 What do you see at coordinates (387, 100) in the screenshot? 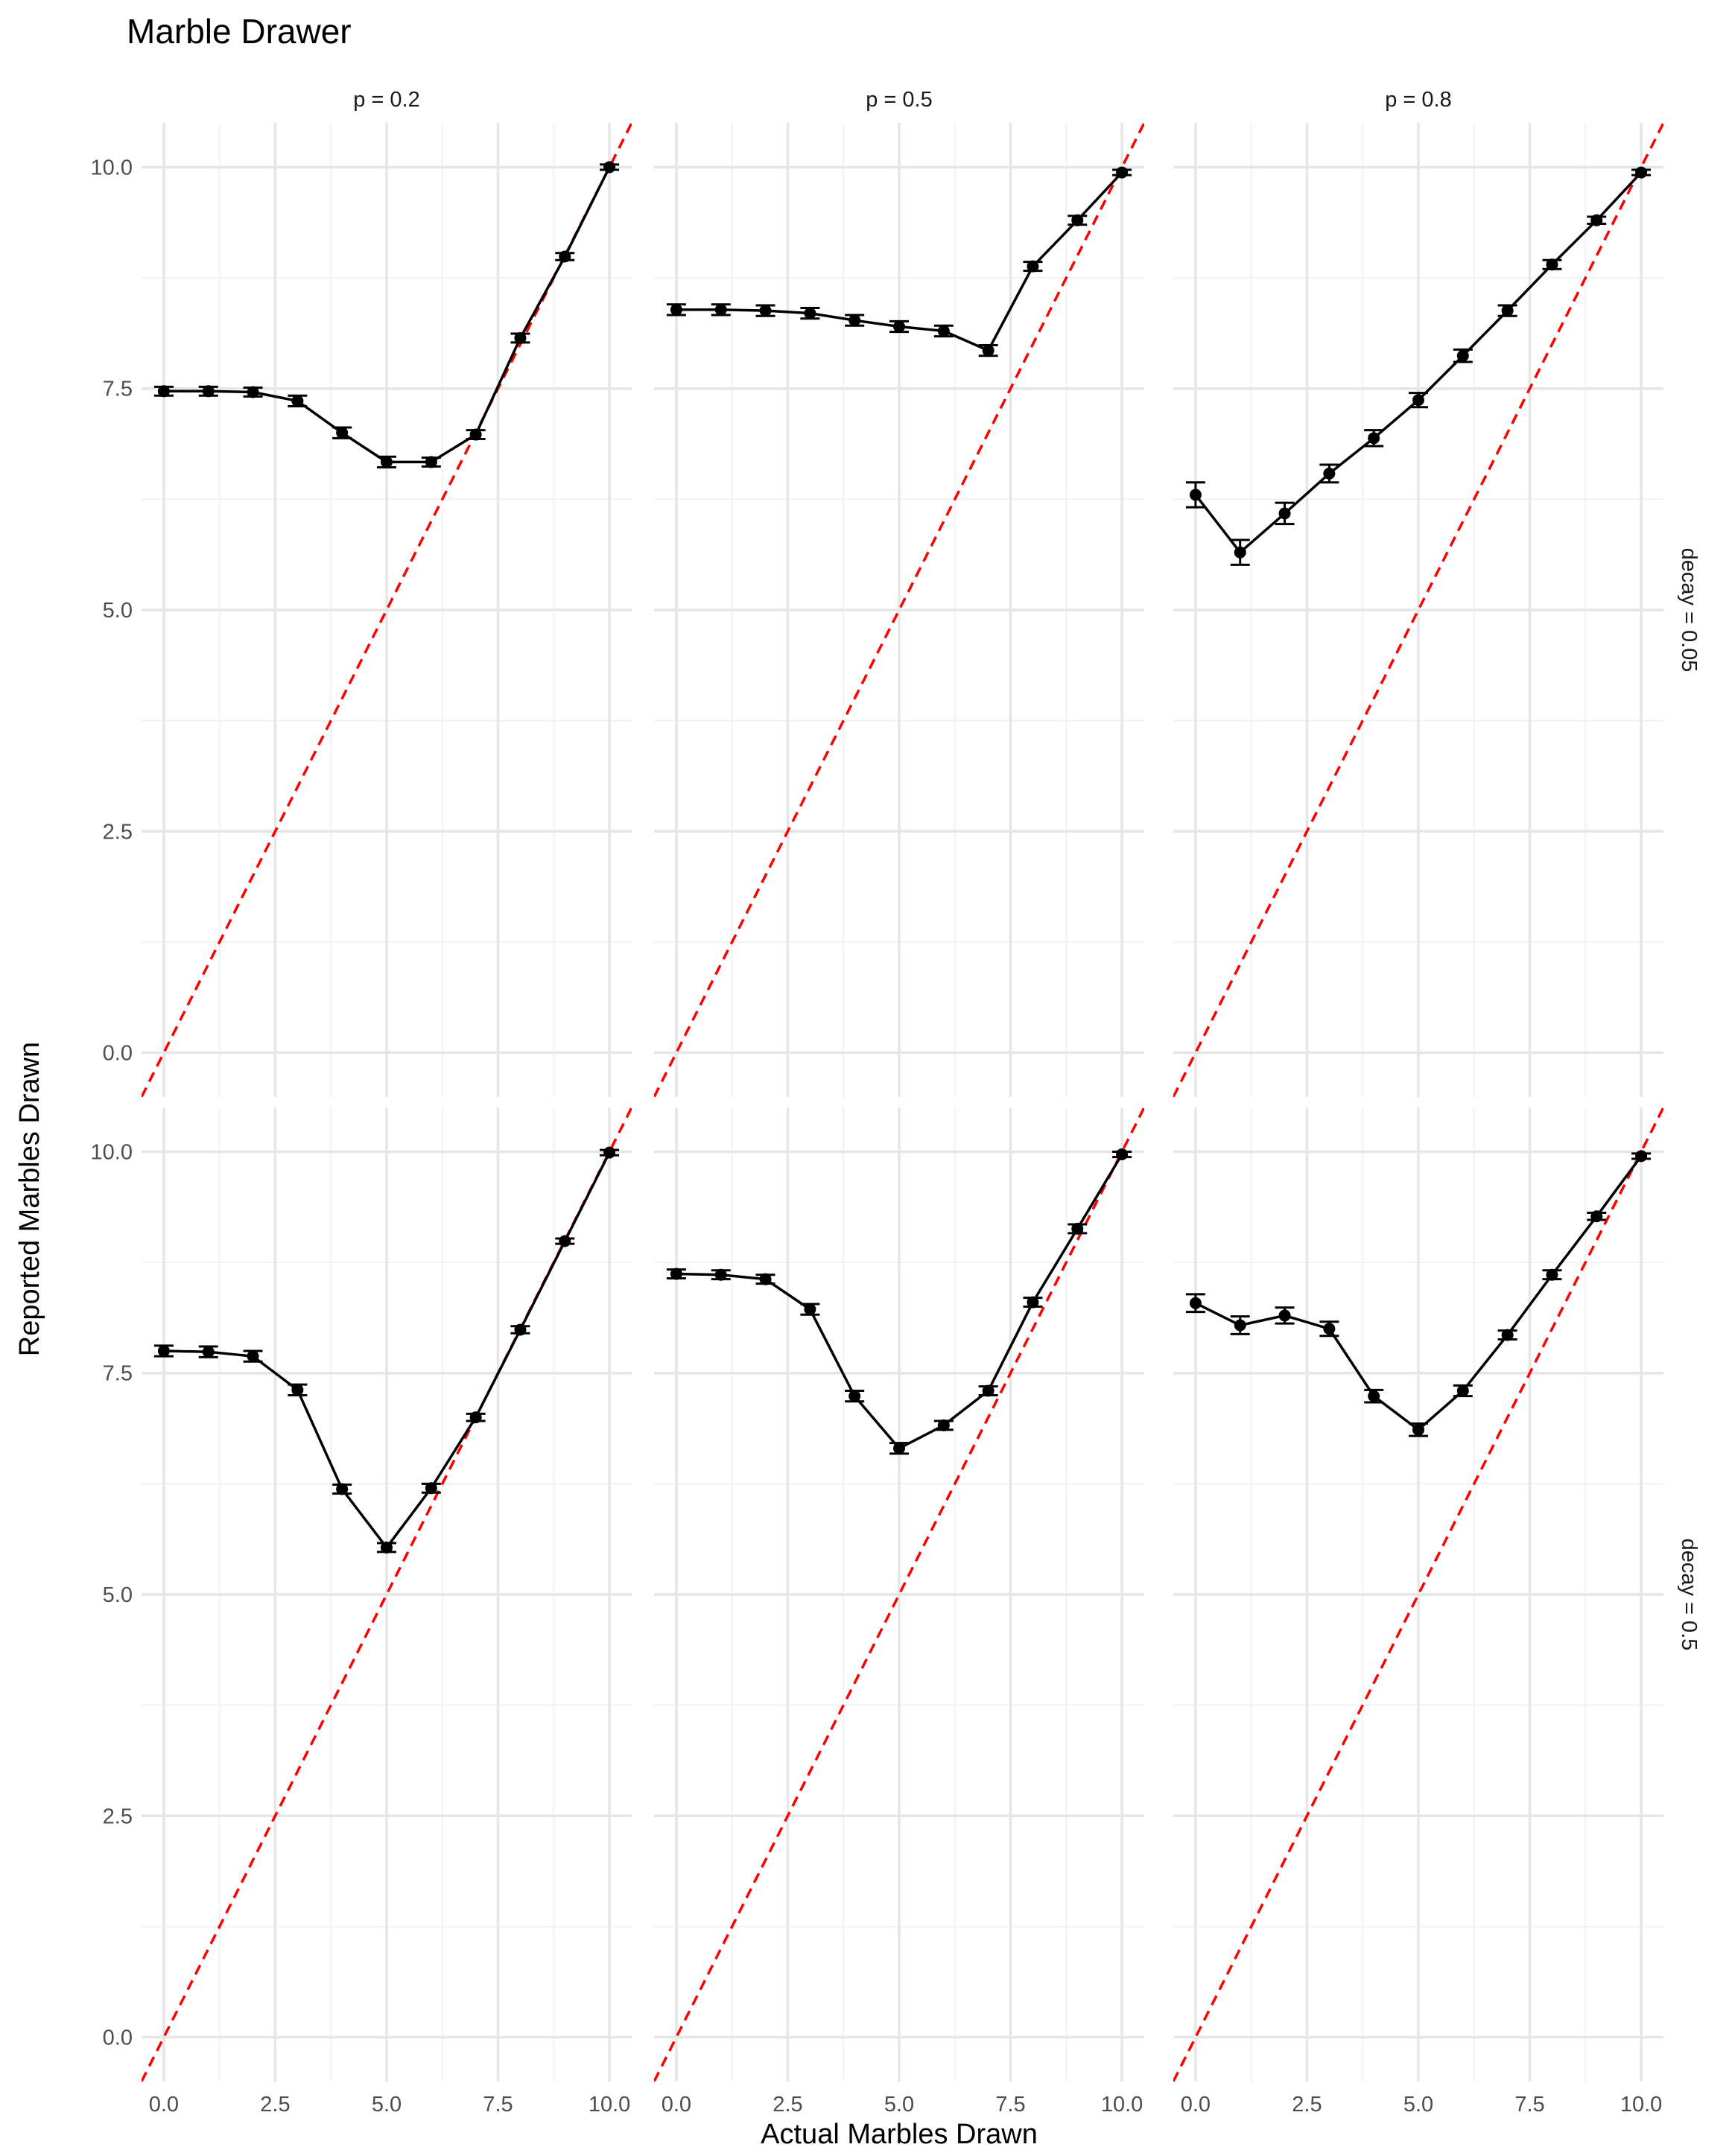
I see `column-strip-label: p = 0.2` at bounding box center [387, 100].